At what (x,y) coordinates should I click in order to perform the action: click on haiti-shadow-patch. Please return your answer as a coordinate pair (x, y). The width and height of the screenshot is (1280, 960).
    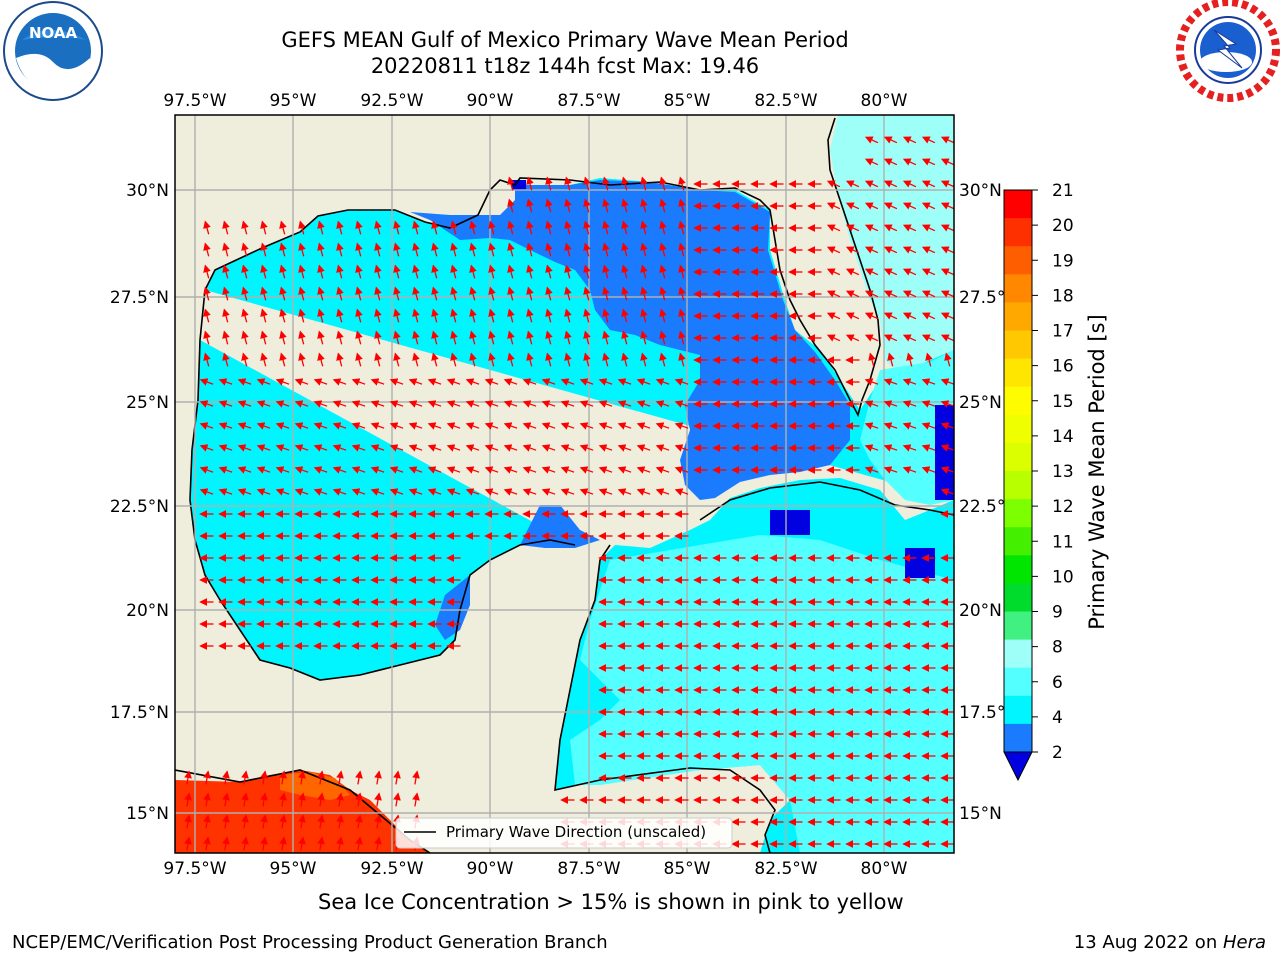
    Looking at the image, I should click on (920, 563).